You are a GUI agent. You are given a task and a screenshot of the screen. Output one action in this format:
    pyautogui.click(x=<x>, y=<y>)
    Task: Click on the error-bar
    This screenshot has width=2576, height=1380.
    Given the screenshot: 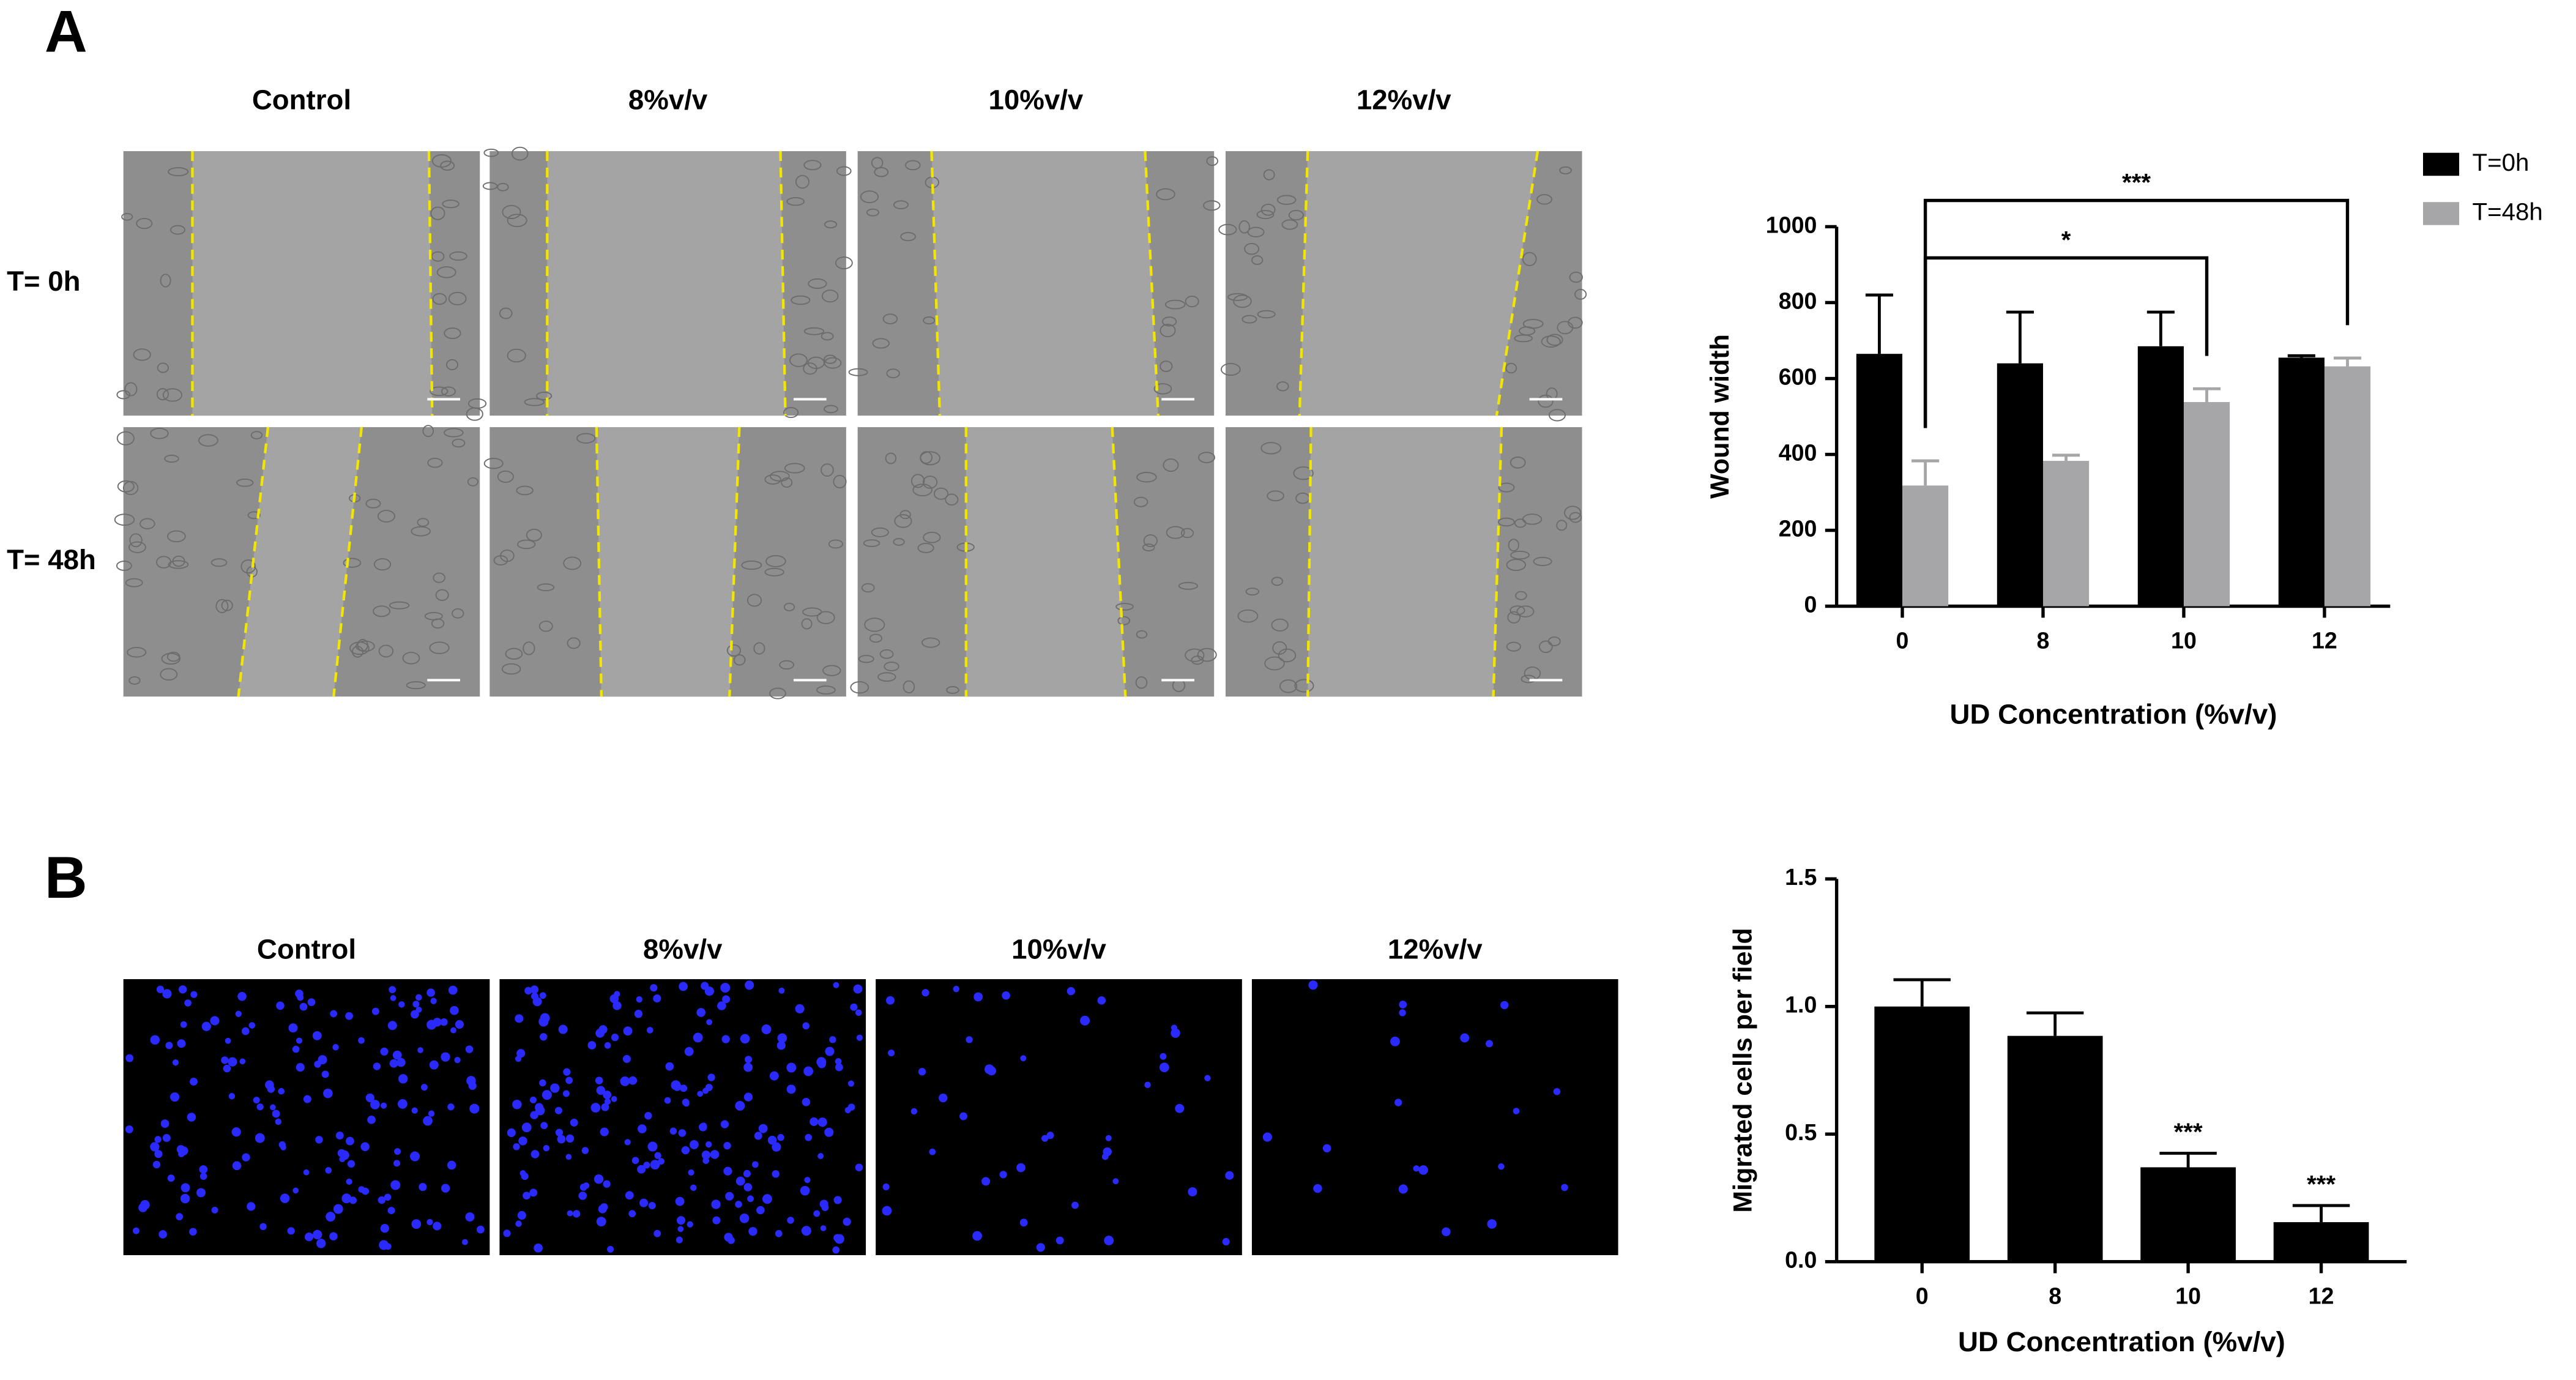 What is the action you would take?
    pyautogui.click(x=1926, y=472)
    